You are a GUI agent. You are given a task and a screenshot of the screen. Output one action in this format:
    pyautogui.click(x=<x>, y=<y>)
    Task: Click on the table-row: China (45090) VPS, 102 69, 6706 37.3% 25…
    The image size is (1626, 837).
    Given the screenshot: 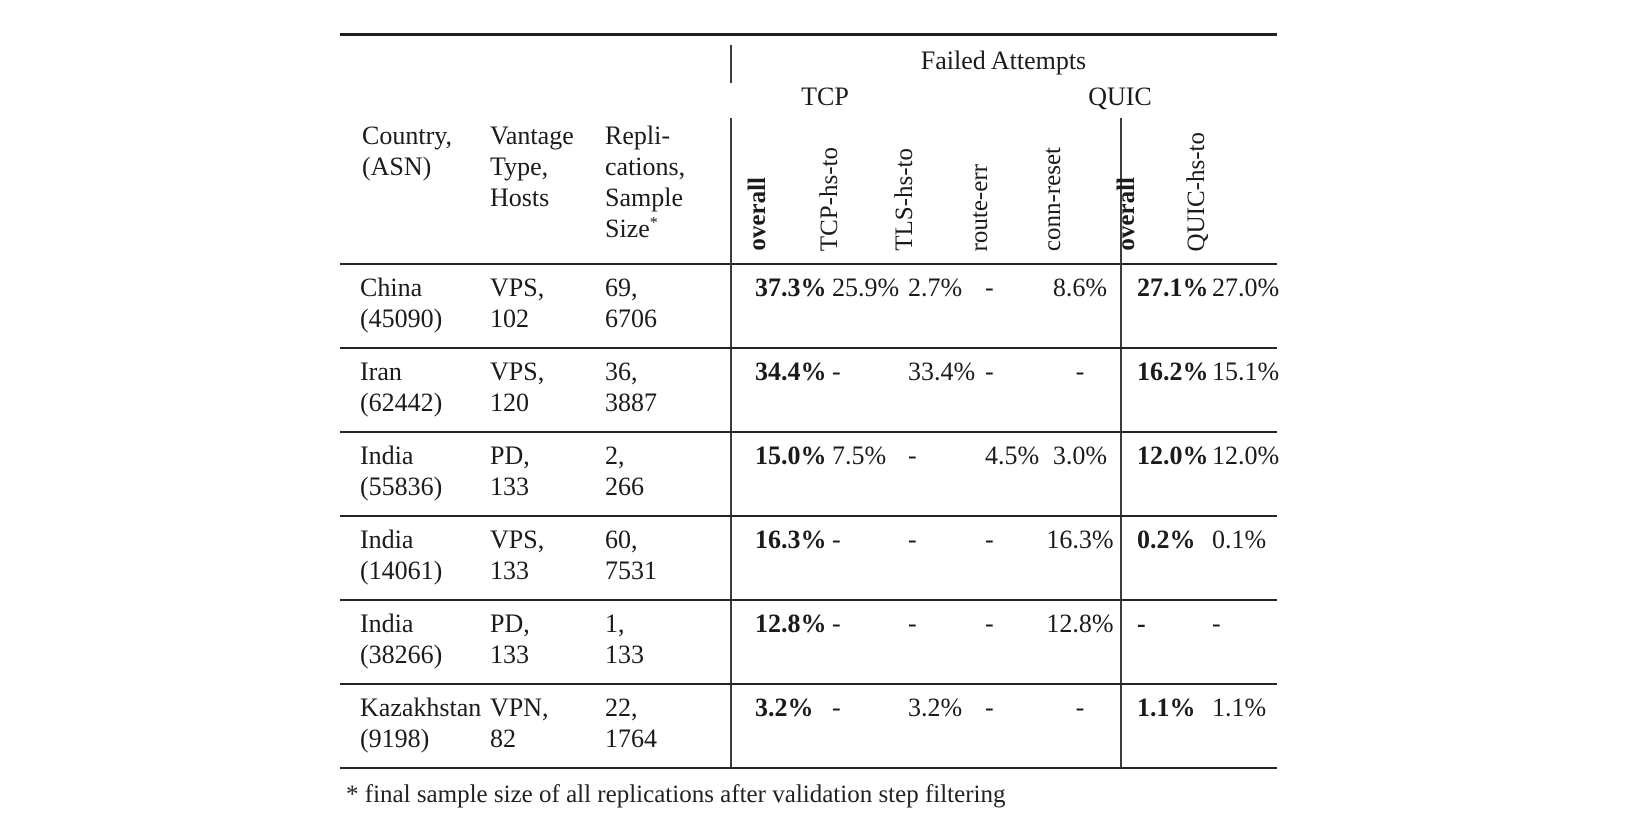 What is the action you would take?
    pyautogui.click(x=810, y=307)
    